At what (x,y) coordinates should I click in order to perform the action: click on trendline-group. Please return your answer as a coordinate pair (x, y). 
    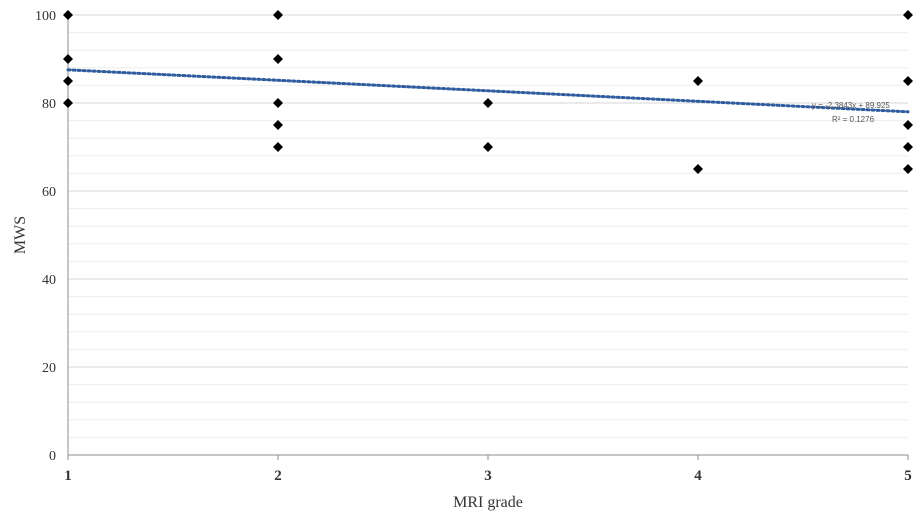
    Looking at the image, I should click on (488, 91).